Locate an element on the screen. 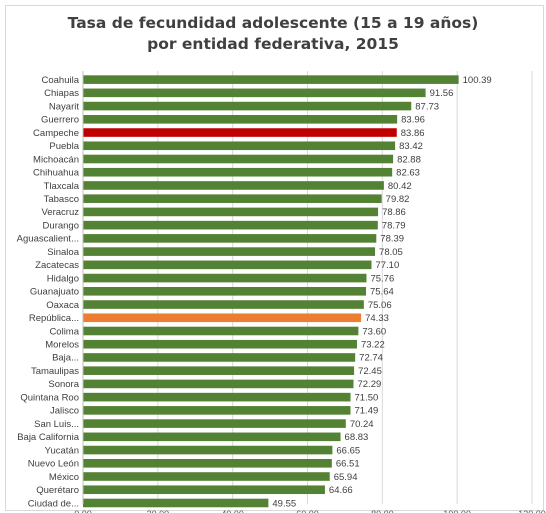 The height and width of the screenshot is (513, 546). value-label: 73.60 is located at coordinates (374, 331).